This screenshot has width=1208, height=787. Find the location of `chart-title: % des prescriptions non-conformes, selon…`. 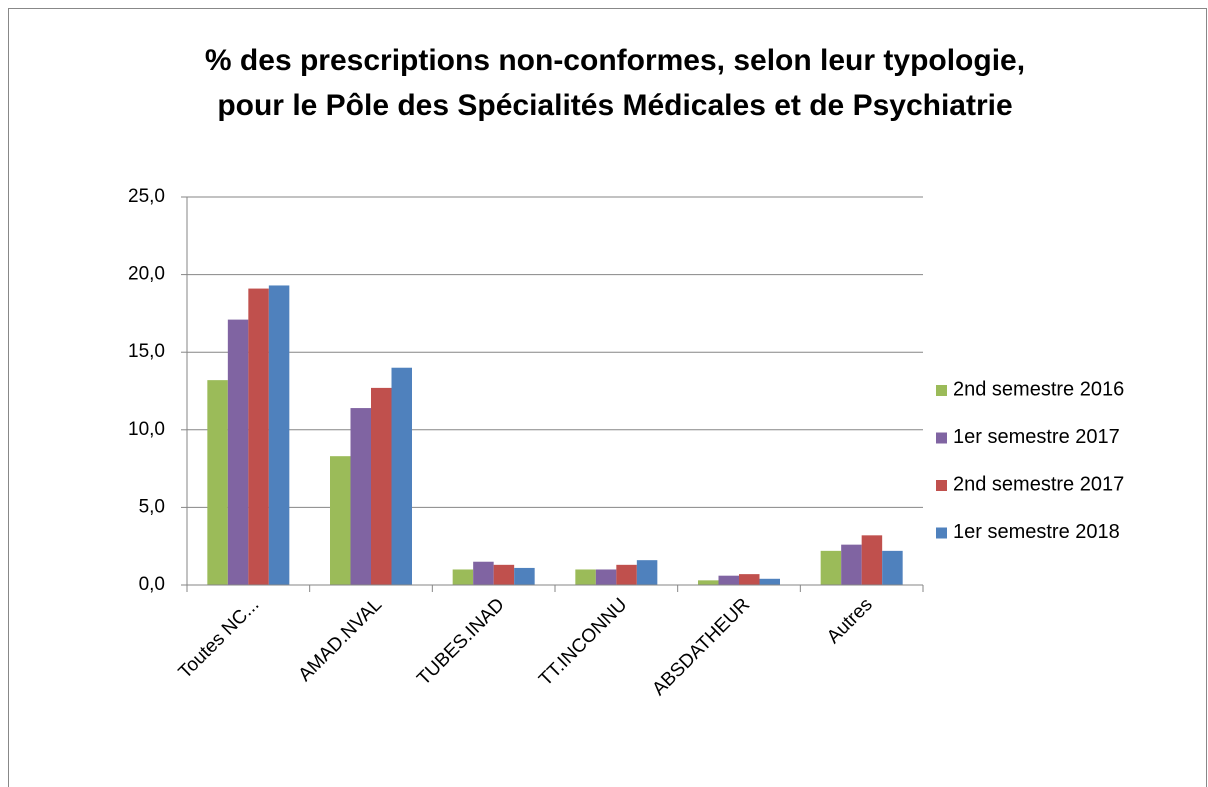

chart-title: % des prescriptions non-conformes, selon… is located at coordinates (615, 60).